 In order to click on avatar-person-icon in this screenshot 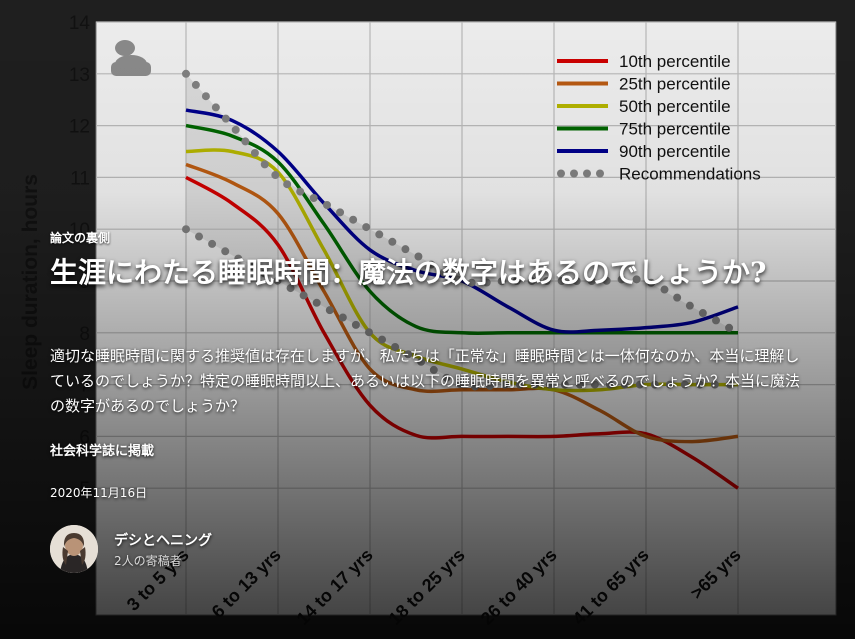, I will do `click(74, 549)`.